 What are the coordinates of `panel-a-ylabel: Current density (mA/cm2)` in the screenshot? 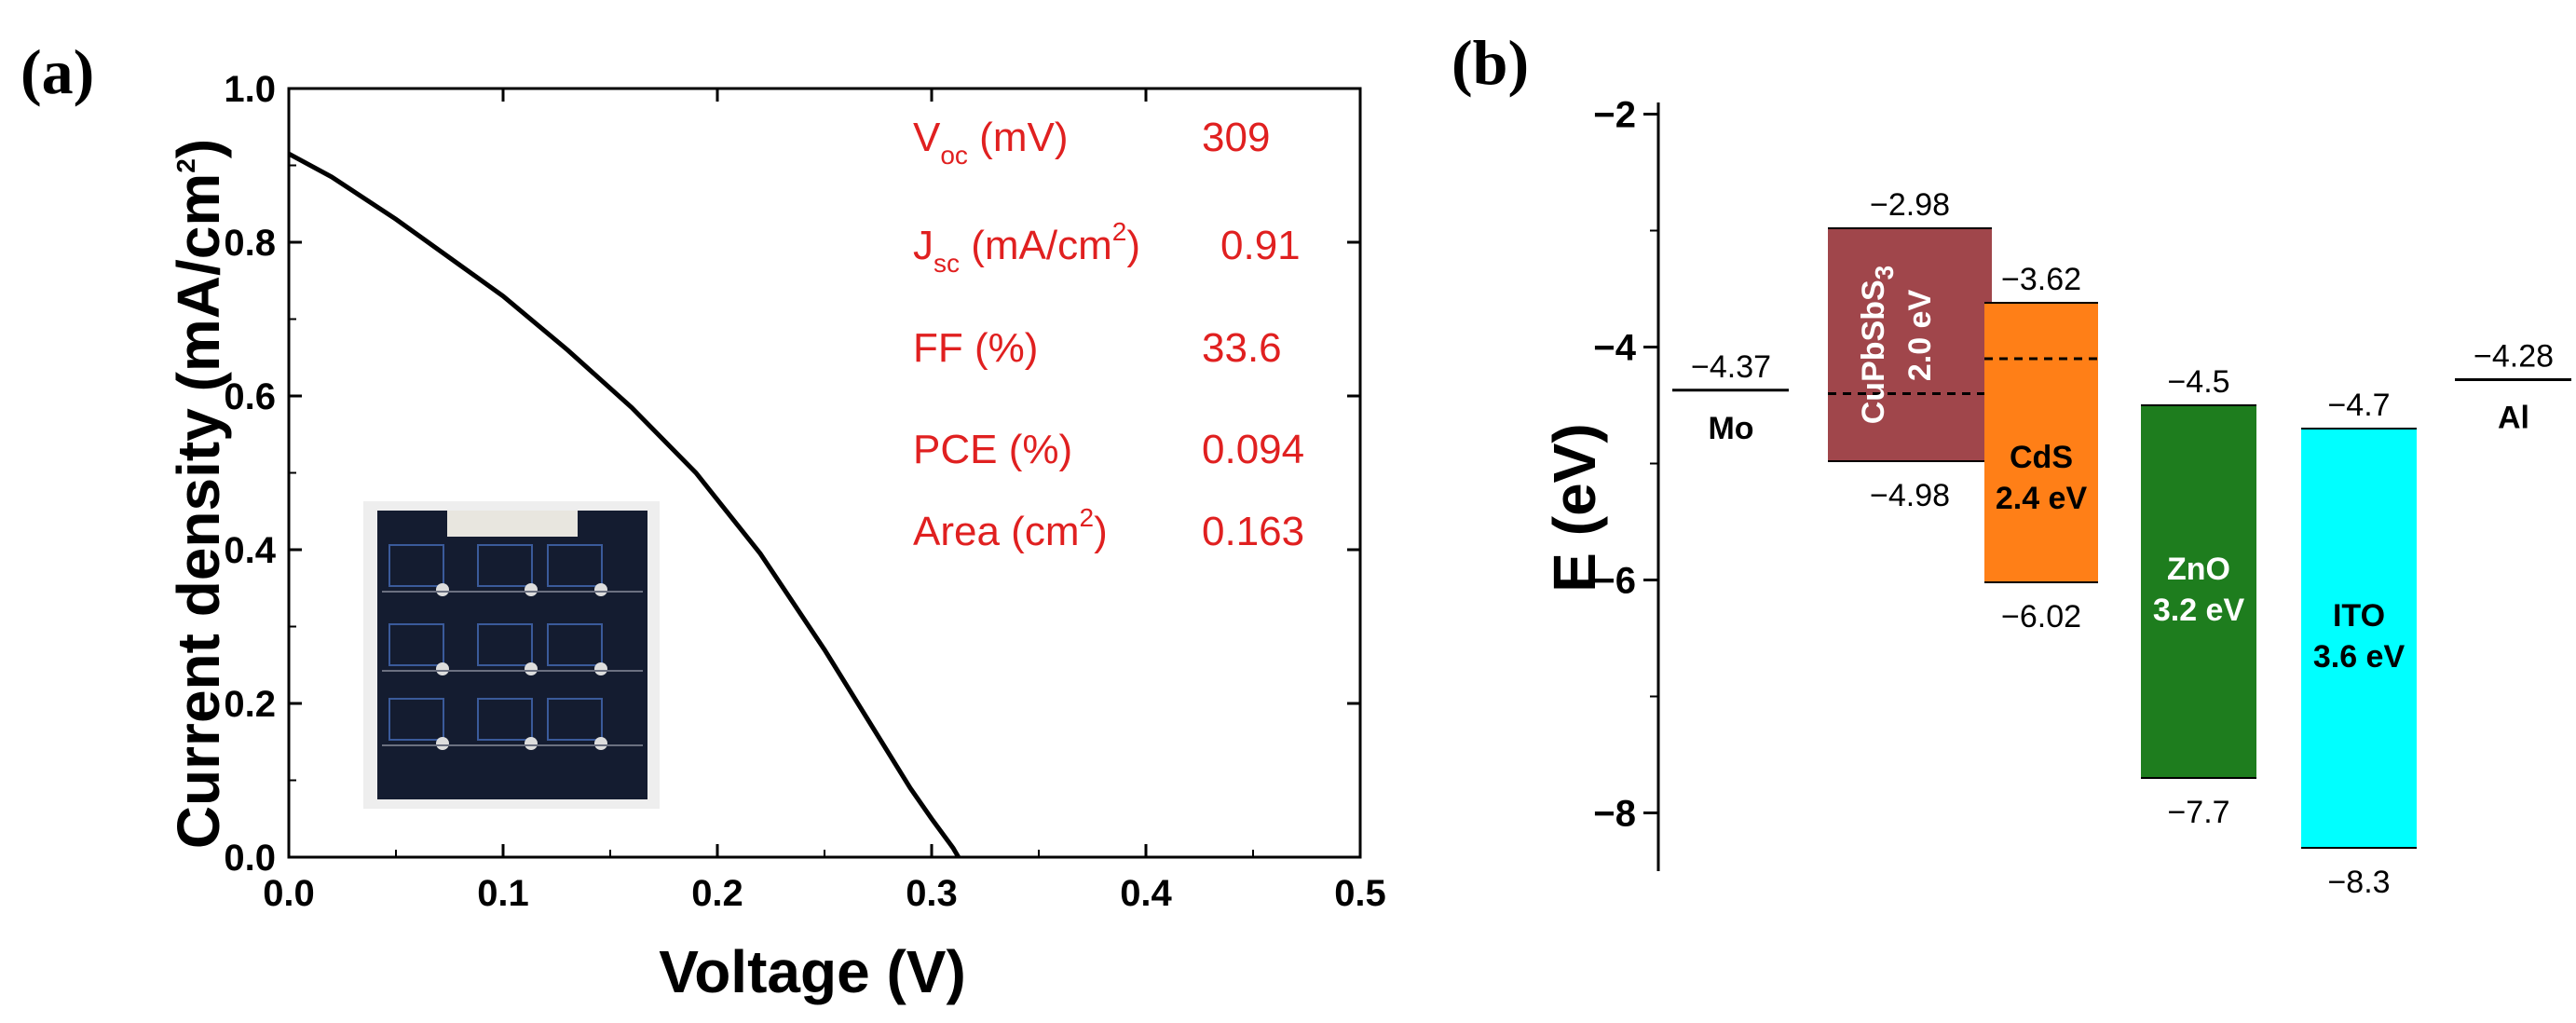 It's located at (198, 494).